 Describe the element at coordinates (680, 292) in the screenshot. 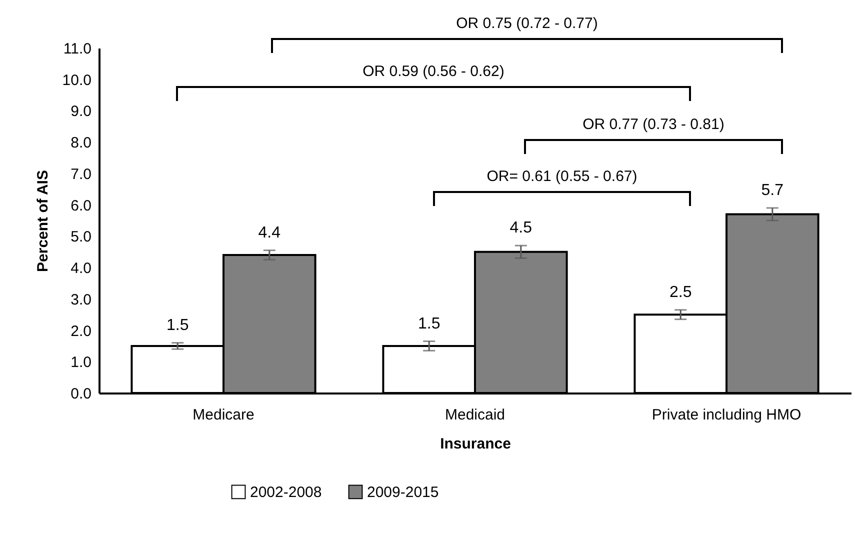

I see `data-label: 2.5` at that location.